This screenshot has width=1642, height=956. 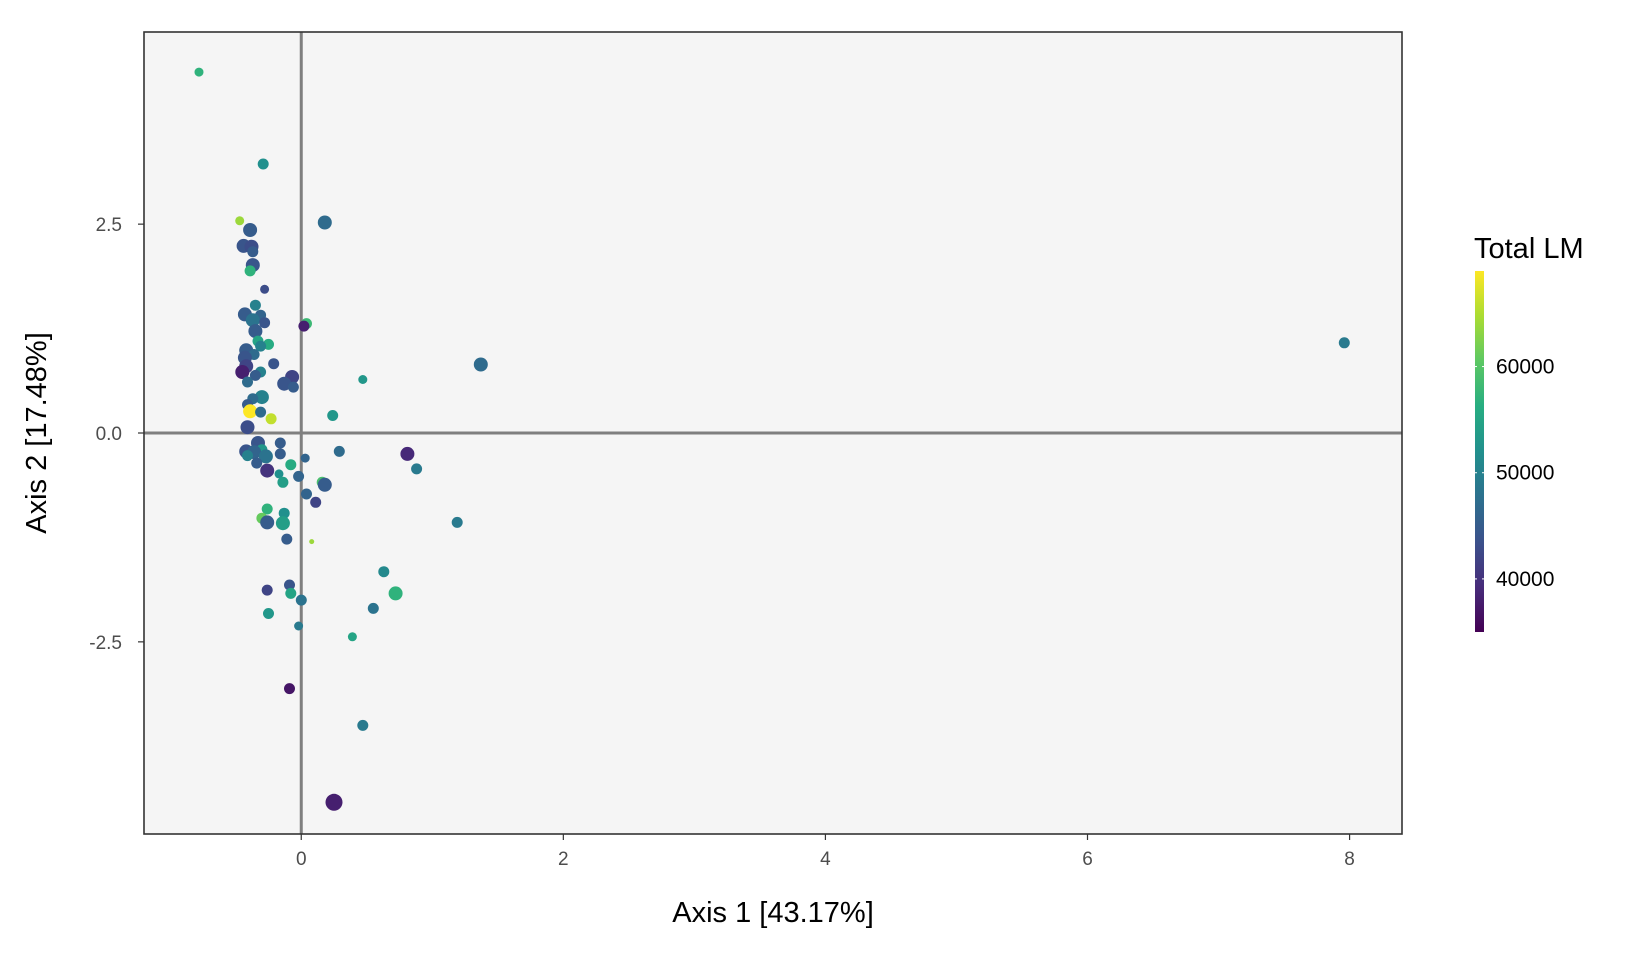 What do you see at coordinates (301, 859) in the screenshot?
I see `x-tick-label: 0` at bounding box center [301, 859].